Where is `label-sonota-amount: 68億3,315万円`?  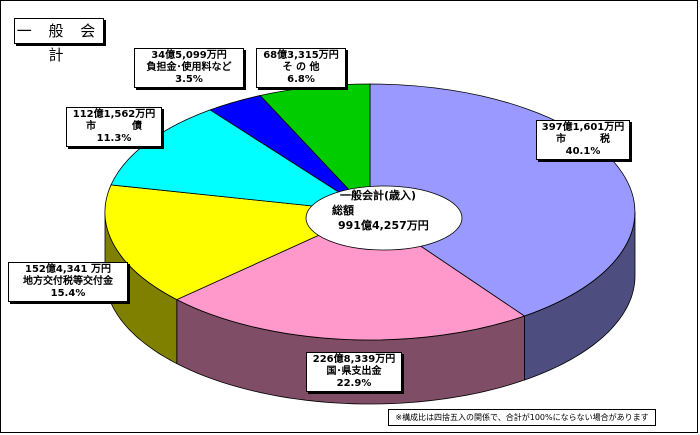 label-sonota-amount: 68億3,315万円 is located at coordinates (301, 55).